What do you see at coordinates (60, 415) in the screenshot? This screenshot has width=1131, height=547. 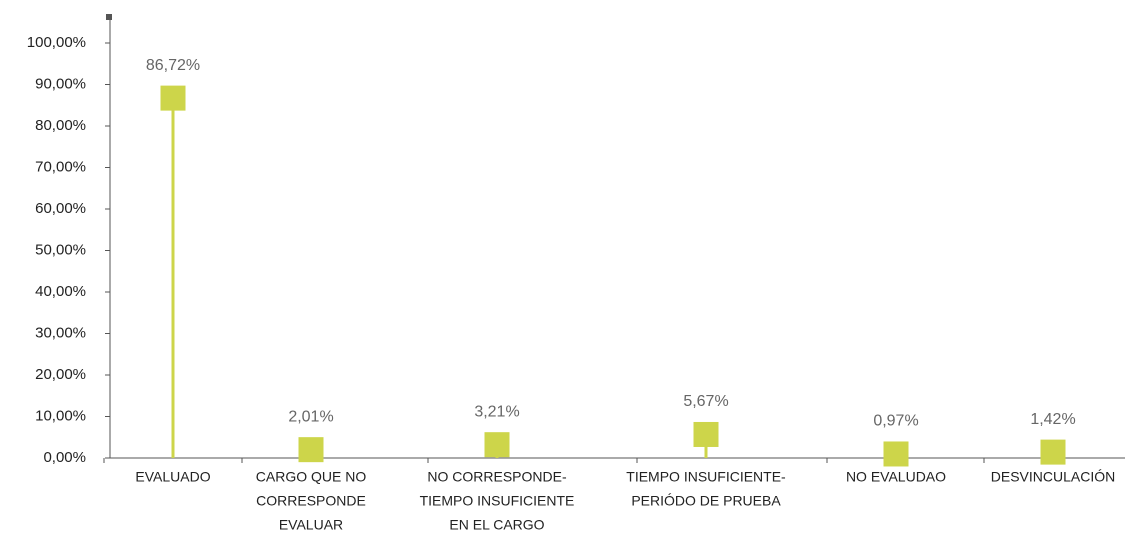 I see `y-tick-label: 10,00%` at bounding box center [60, 415].